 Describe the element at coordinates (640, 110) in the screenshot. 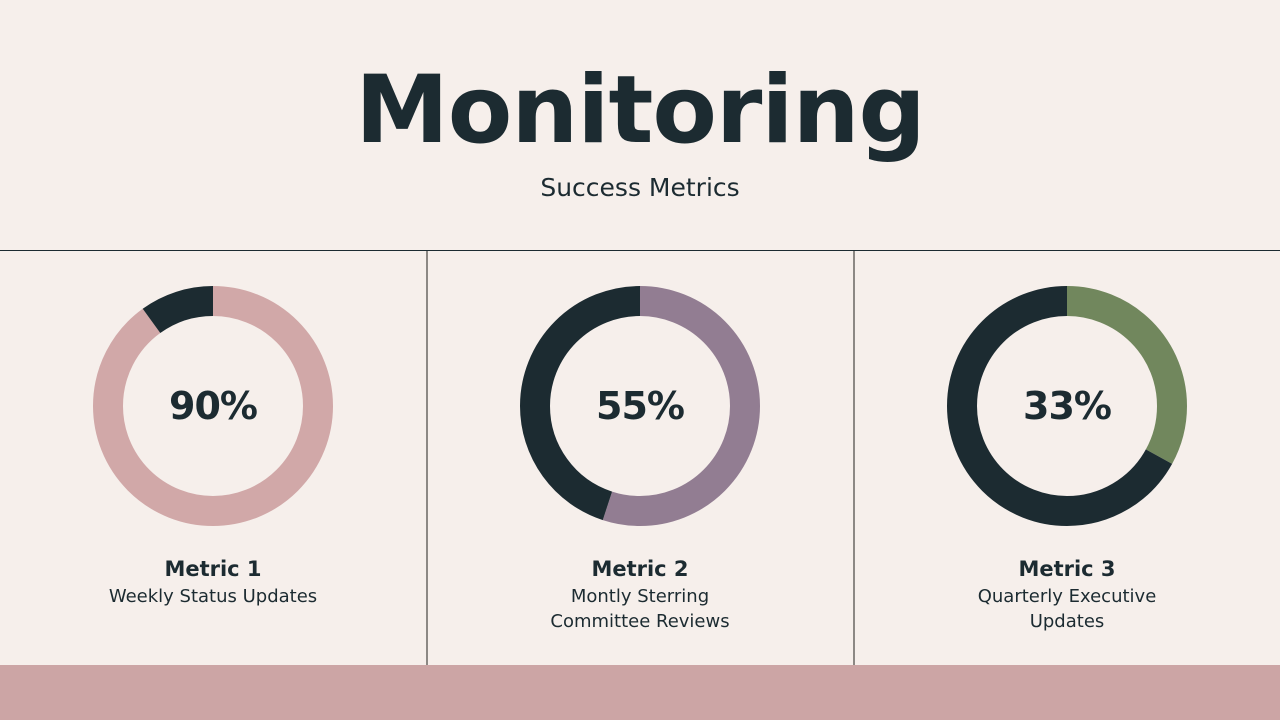

I see `page-title: Monitoring` at that location.